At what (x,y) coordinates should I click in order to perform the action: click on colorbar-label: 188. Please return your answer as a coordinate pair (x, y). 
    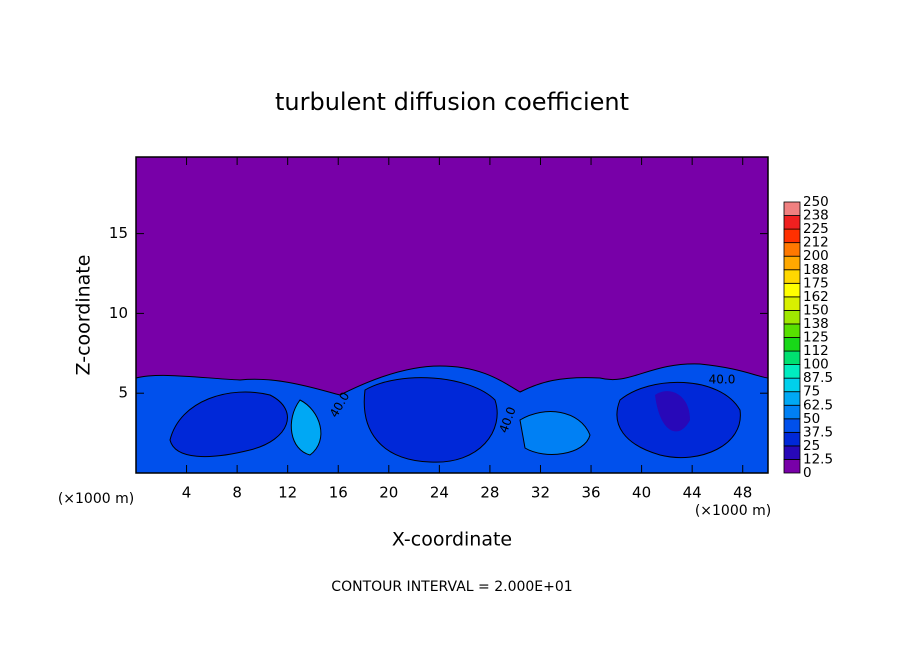
    Looking at the image, I should click on (816, 270).